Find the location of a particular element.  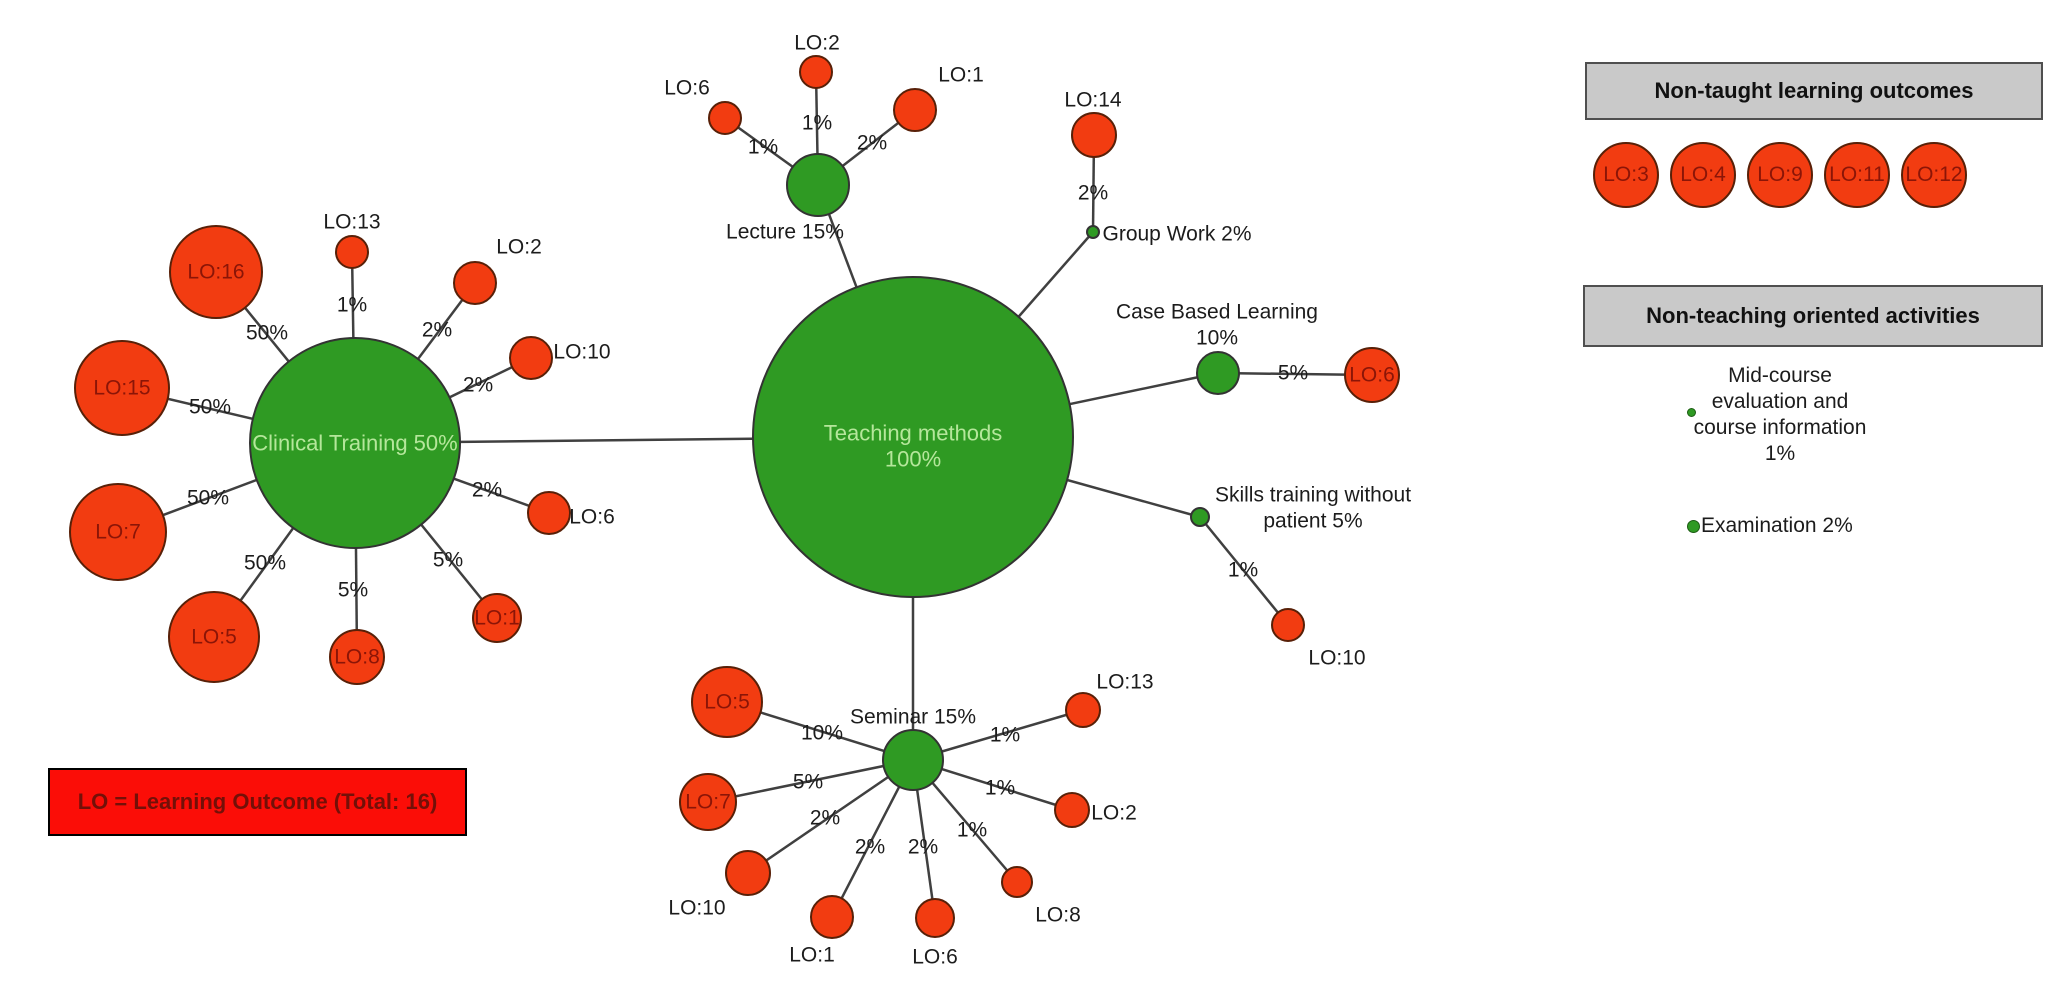

node-c10 is located at coordinates (531, 358).